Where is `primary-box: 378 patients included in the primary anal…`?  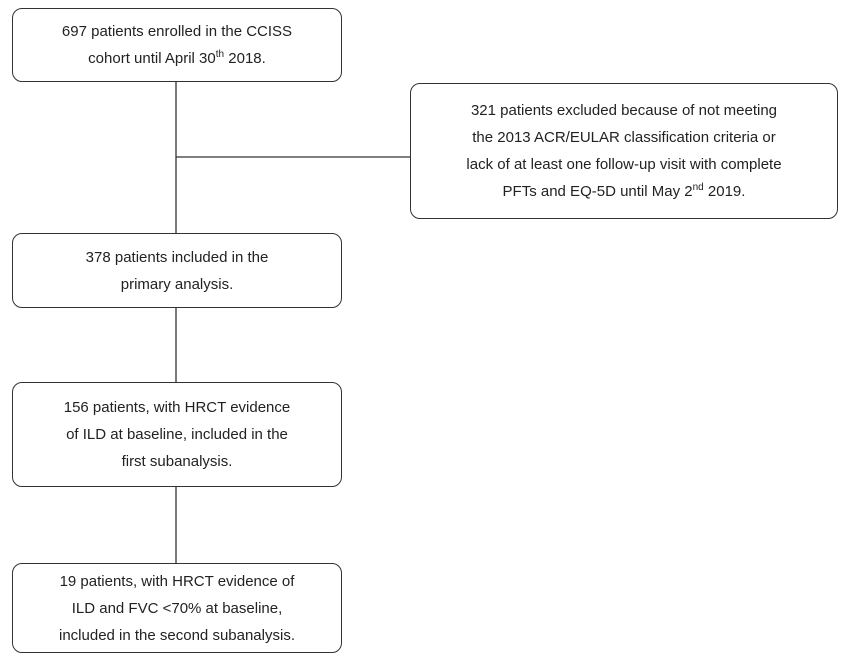 primary-box: 378 patients included in the primary anal… is located at coordinates (177, 270).